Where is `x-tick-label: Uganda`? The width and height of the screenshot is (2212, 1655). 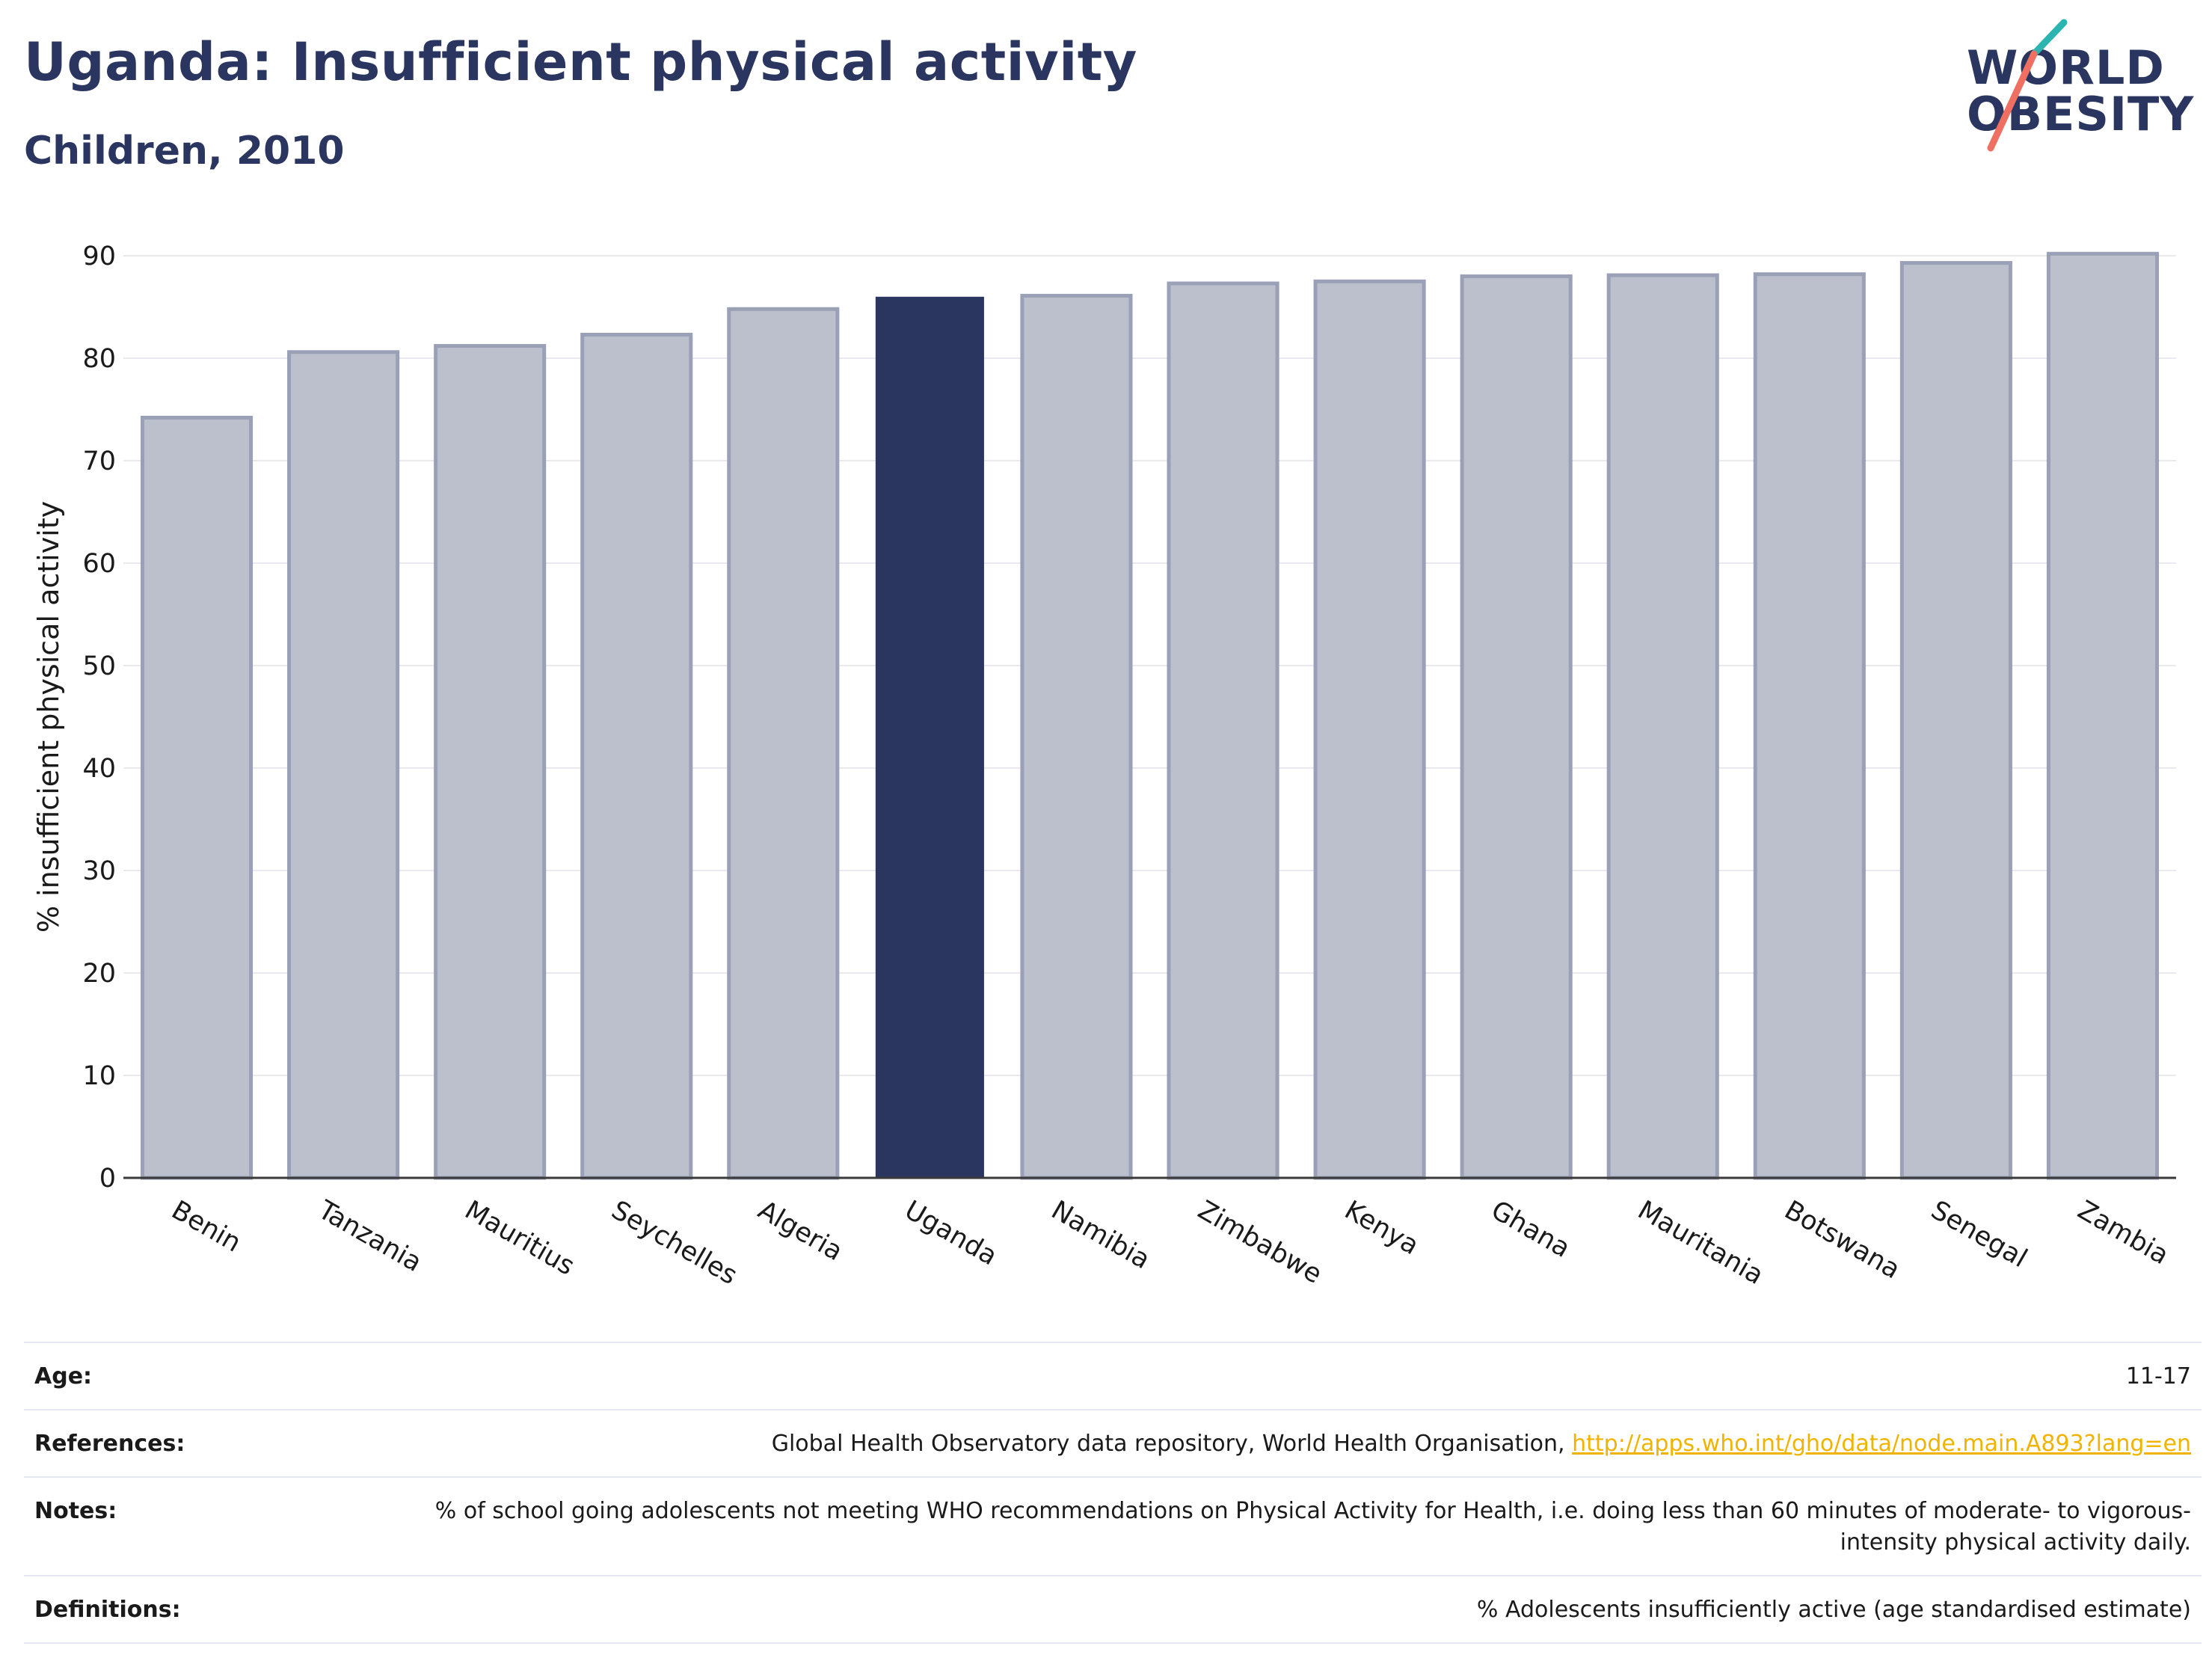
x-tick-label: Uganda is located at coordinates (951, 1233).